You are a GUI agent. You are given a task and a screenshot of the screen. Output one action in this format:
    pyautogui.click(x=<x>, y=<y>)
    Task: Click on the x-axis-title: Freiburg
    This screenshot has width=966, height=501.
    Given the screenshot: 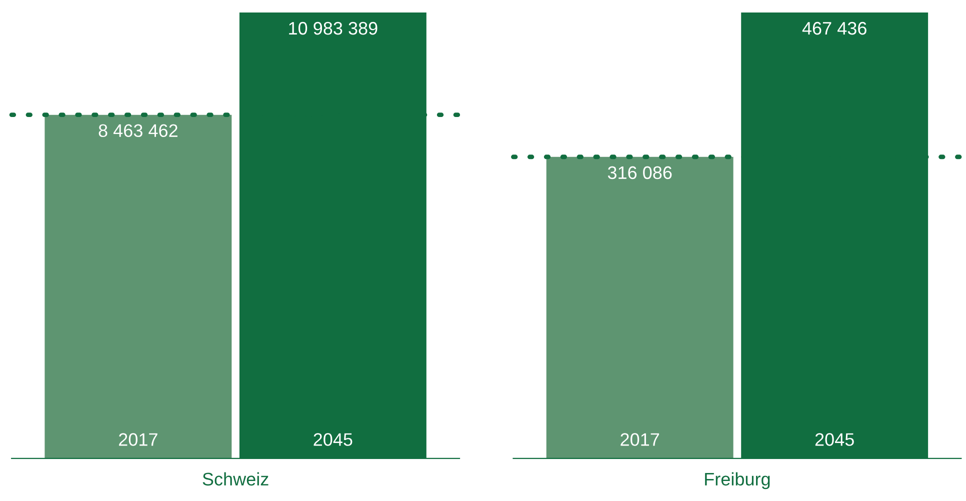 What is the action you would take?
    pyautogui.click(x=737, y=481)
    